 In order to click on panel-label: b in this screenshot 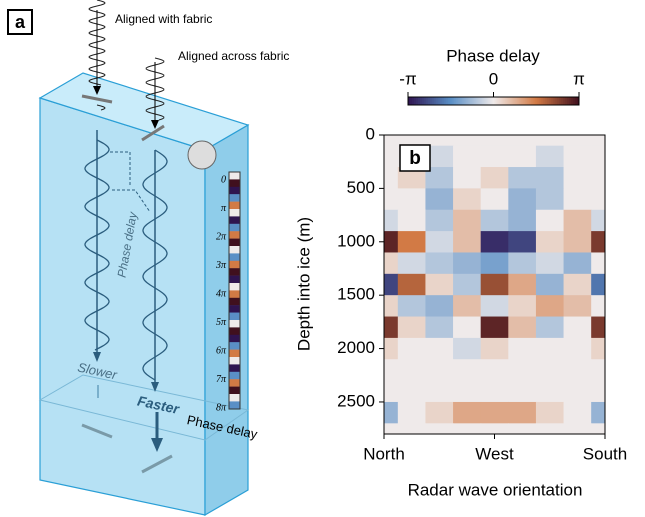, I will do `click(415, 158)`.